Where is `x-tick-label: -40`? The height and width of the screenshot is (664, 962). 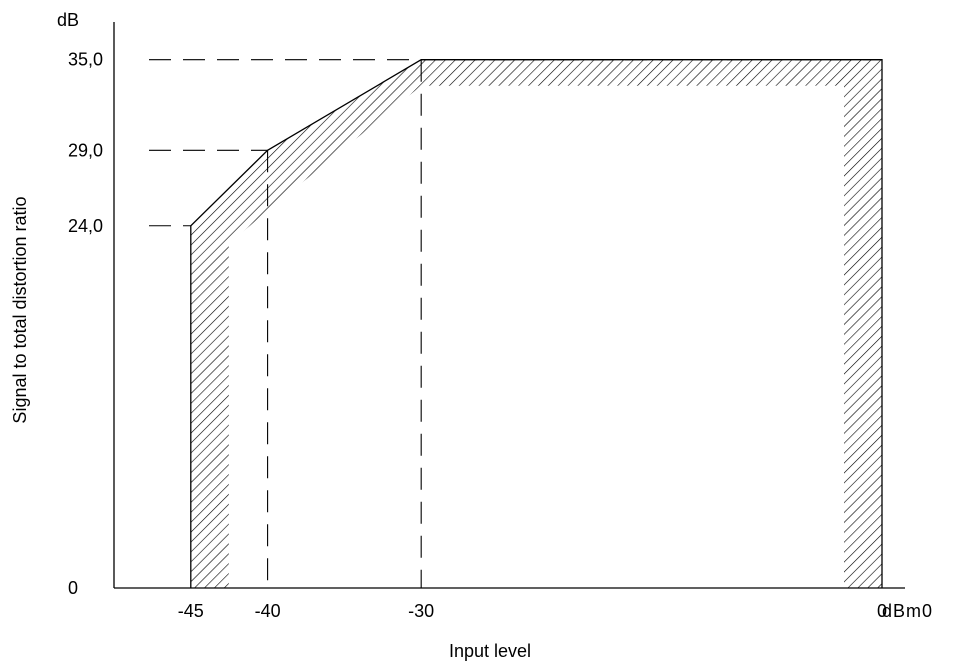 x-tick-label: -40 is located at coordinates (268, 611).